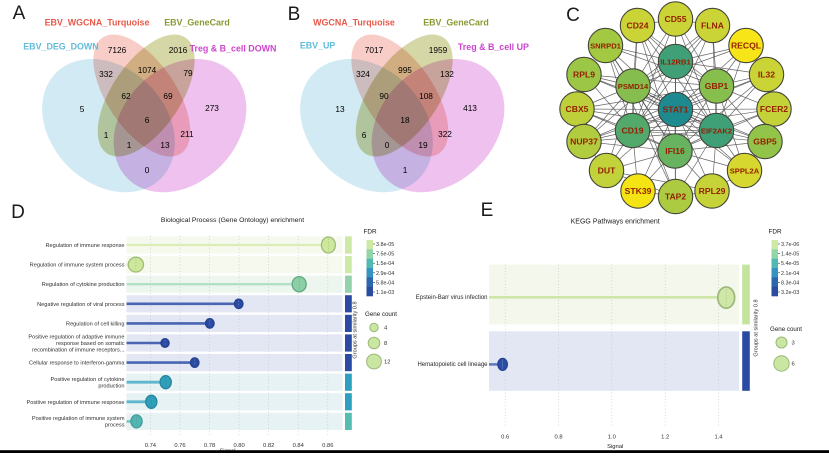 Image resolution: width=829 pixels, height=458 pixels. Describe the element at coordinates (716, 130) in the screenshot. I see `svg-text: EIF2AK2` at that location.